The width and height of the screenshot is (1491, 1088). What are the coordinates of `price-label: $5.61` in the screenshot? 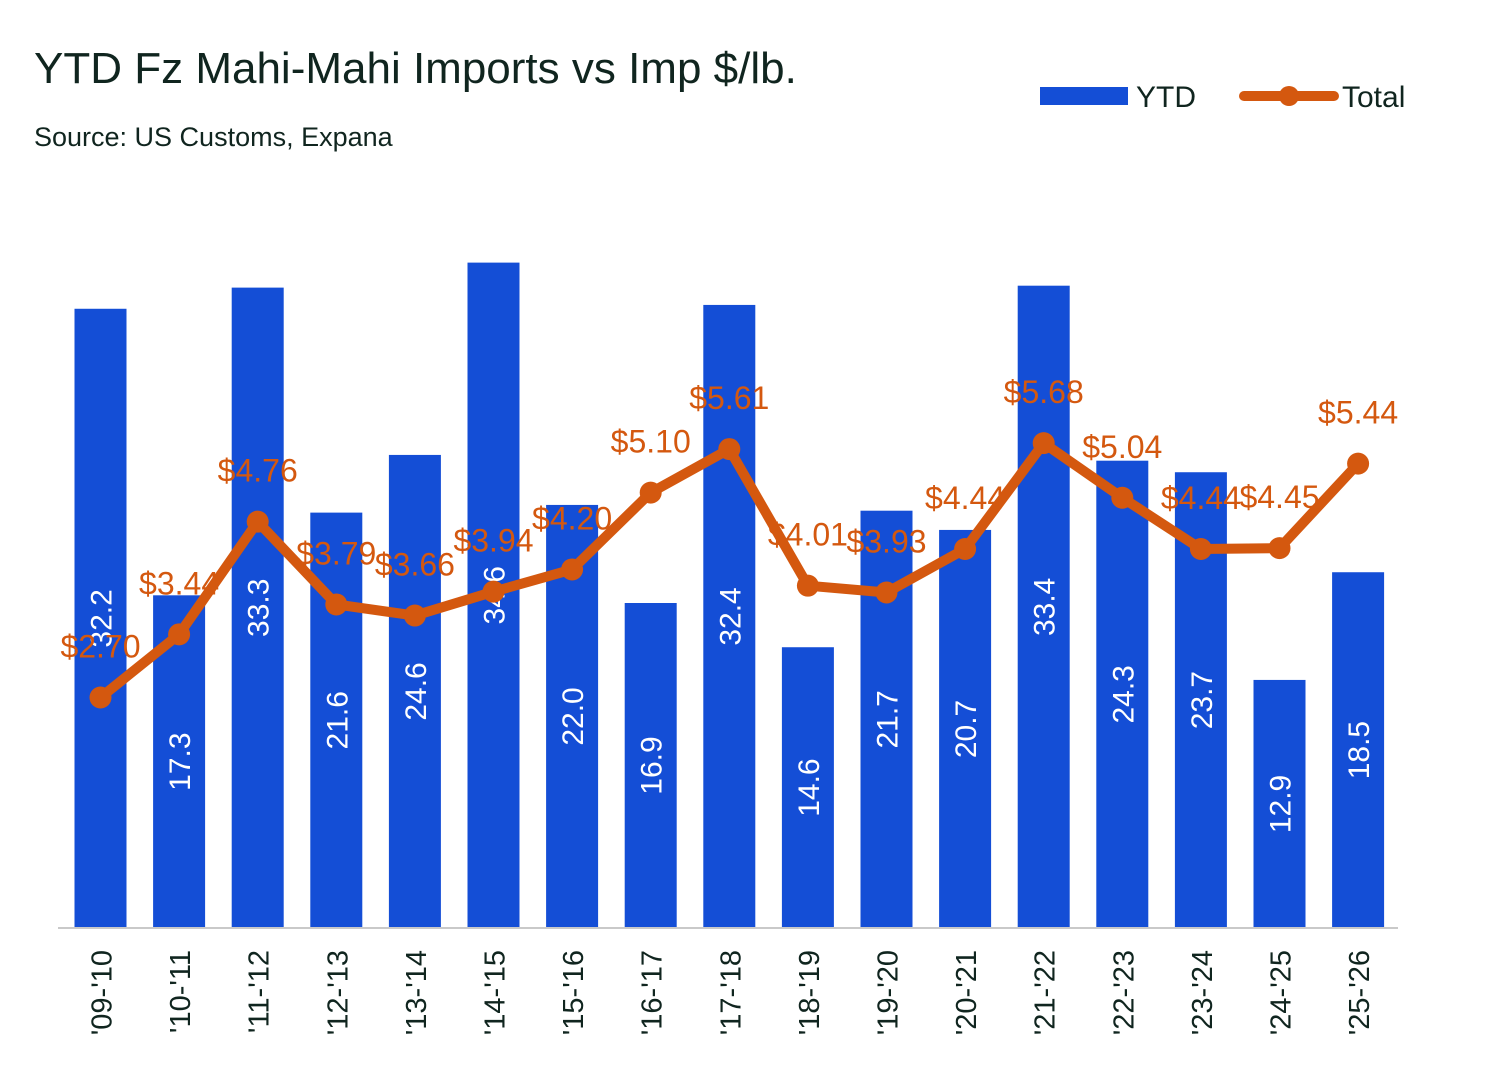 It's located at (729, 398).